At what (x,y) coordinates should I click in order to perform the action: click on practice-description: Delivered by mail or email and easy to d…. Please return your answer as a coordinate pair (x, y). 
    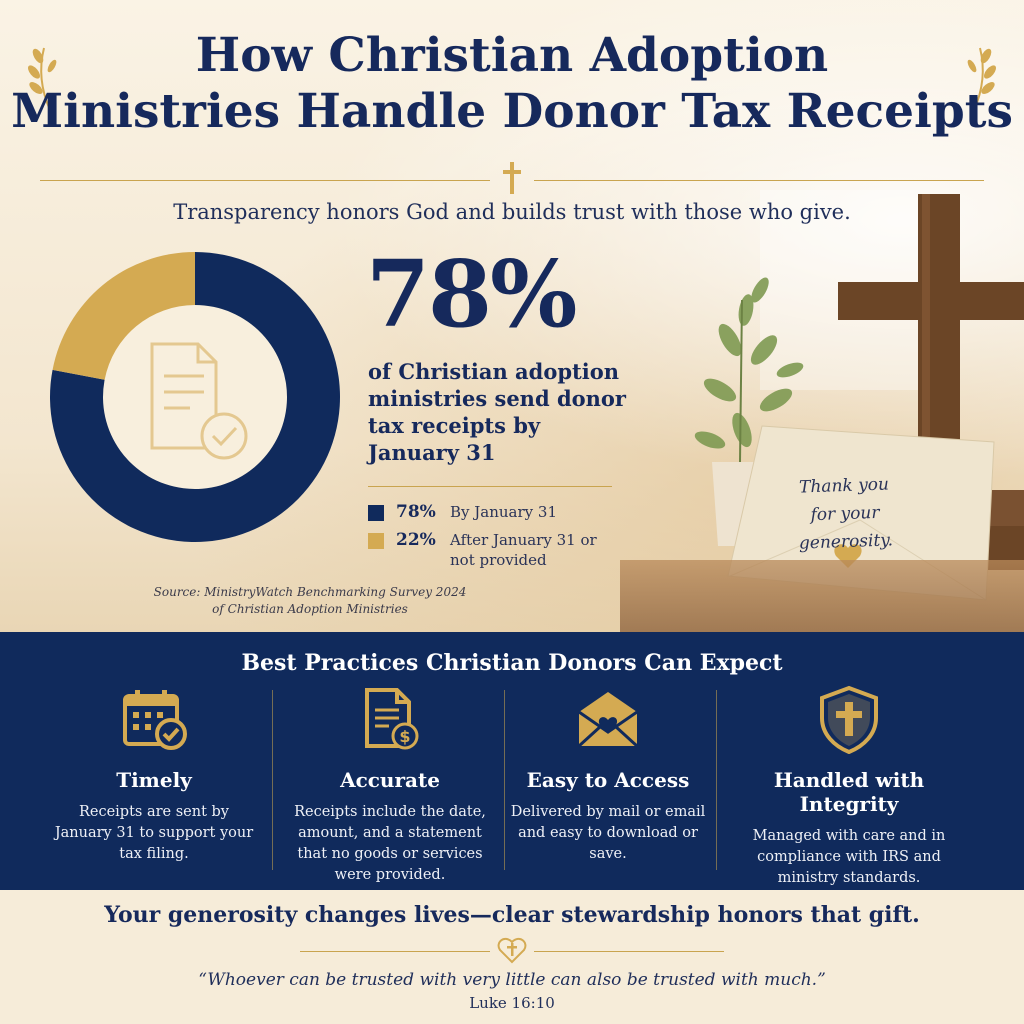
    Looking at the image, I should click on (608, 833).